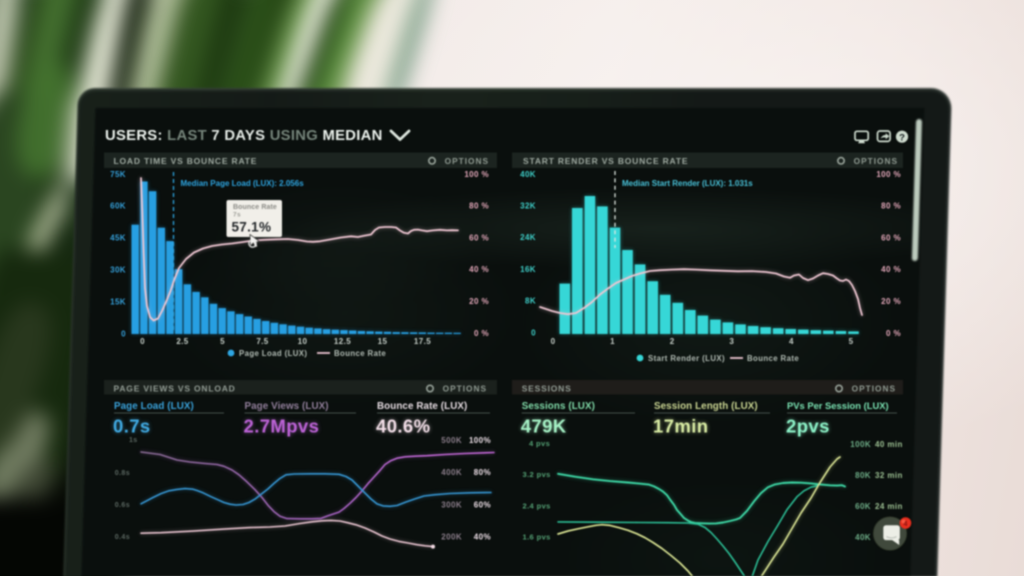 The image size is (1024, 576). I want to click on svg-text: 4 pvs, so click(539, 443).